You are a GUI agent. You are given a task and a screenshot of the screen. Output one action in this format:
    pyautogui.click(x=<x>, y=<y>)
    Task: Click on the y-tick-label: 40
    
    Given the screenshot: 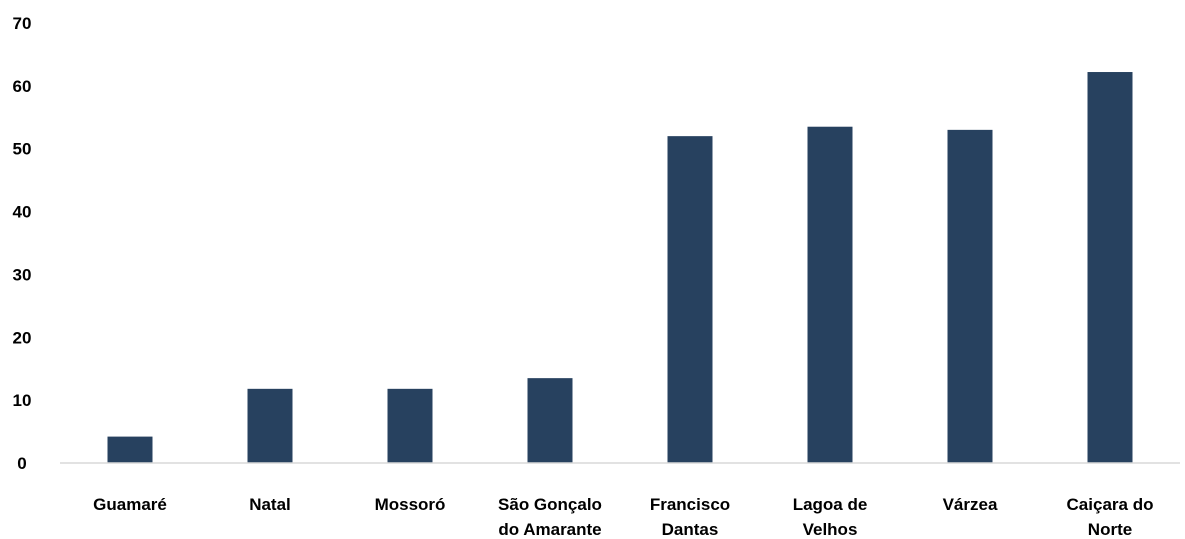 What is the action you would take?
    pyautogui.click(x=22, y=212)
    